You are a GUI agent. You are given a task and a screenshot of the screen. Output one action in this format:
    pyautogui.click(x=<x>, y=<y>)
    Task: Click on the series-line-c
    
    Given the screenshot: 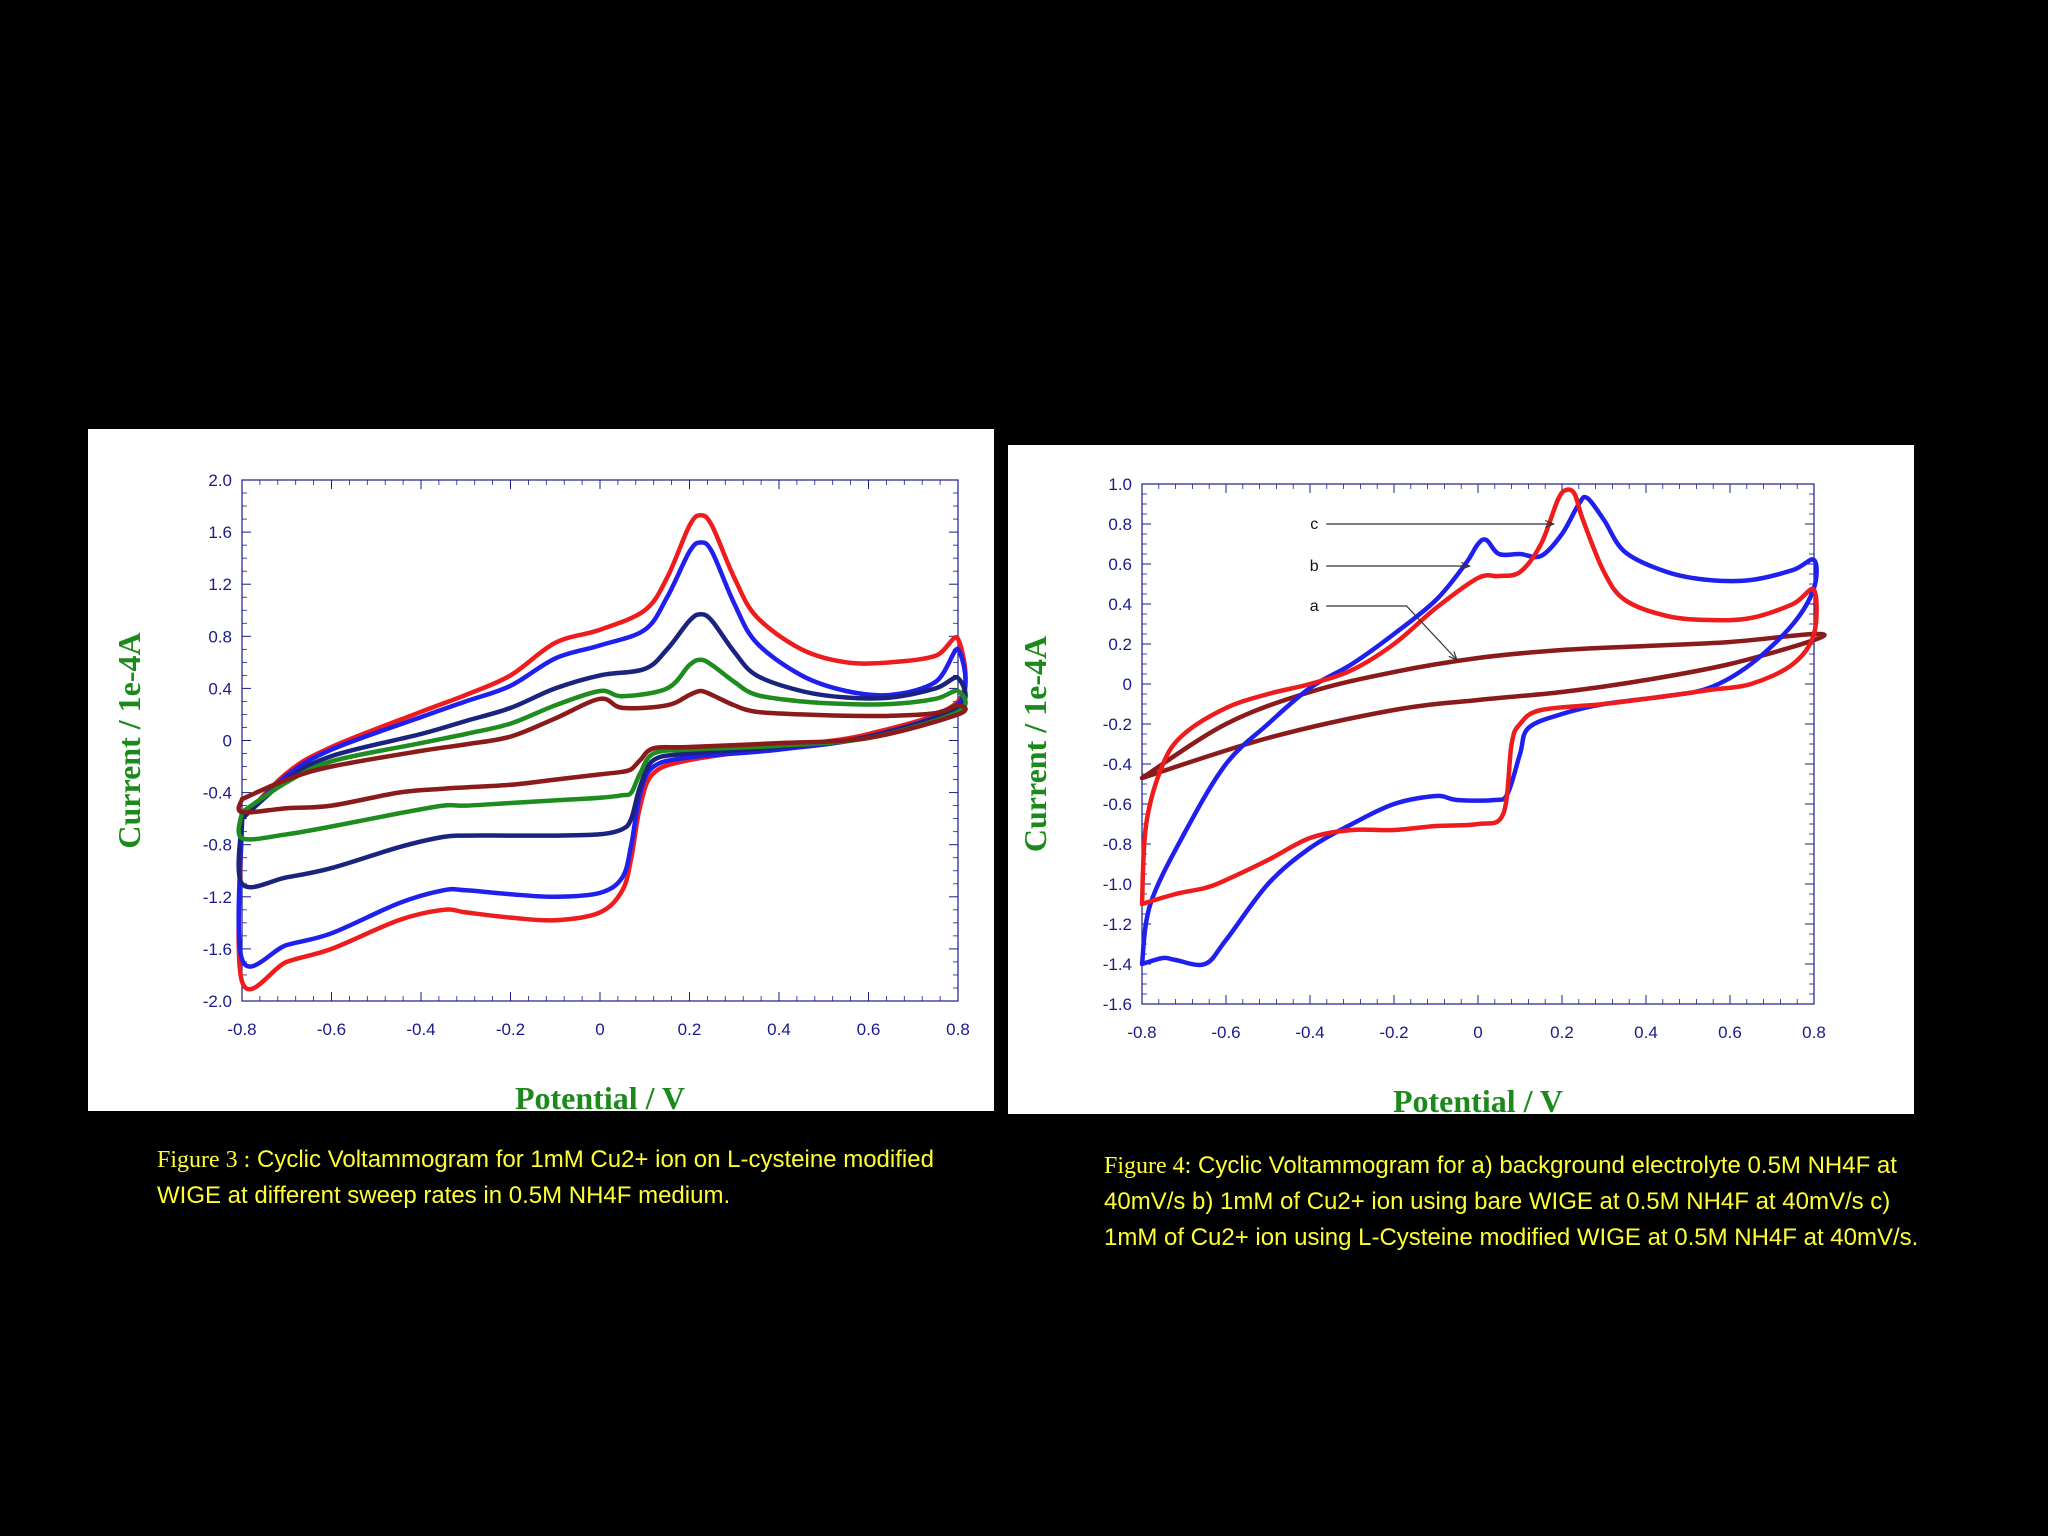 What is the action you would take?
    pyautogui.click(x=1479, y=697)
    